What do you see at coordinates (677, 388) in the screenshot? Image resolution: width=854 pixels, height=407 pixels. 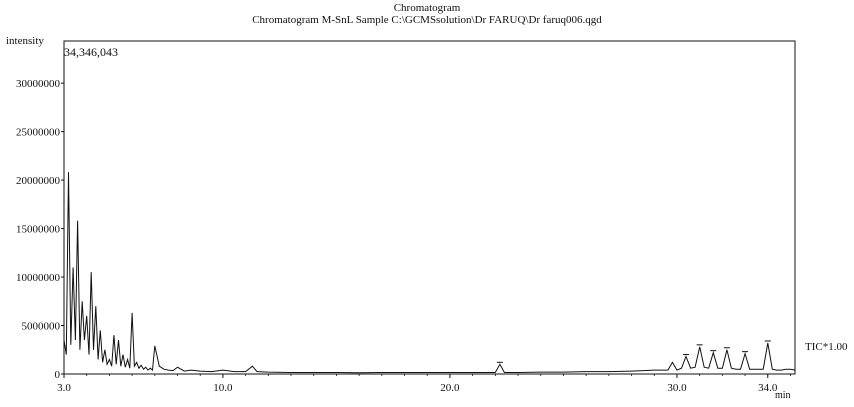 I see `x-tick-label: 30.0` at bounding box center [677, 388].